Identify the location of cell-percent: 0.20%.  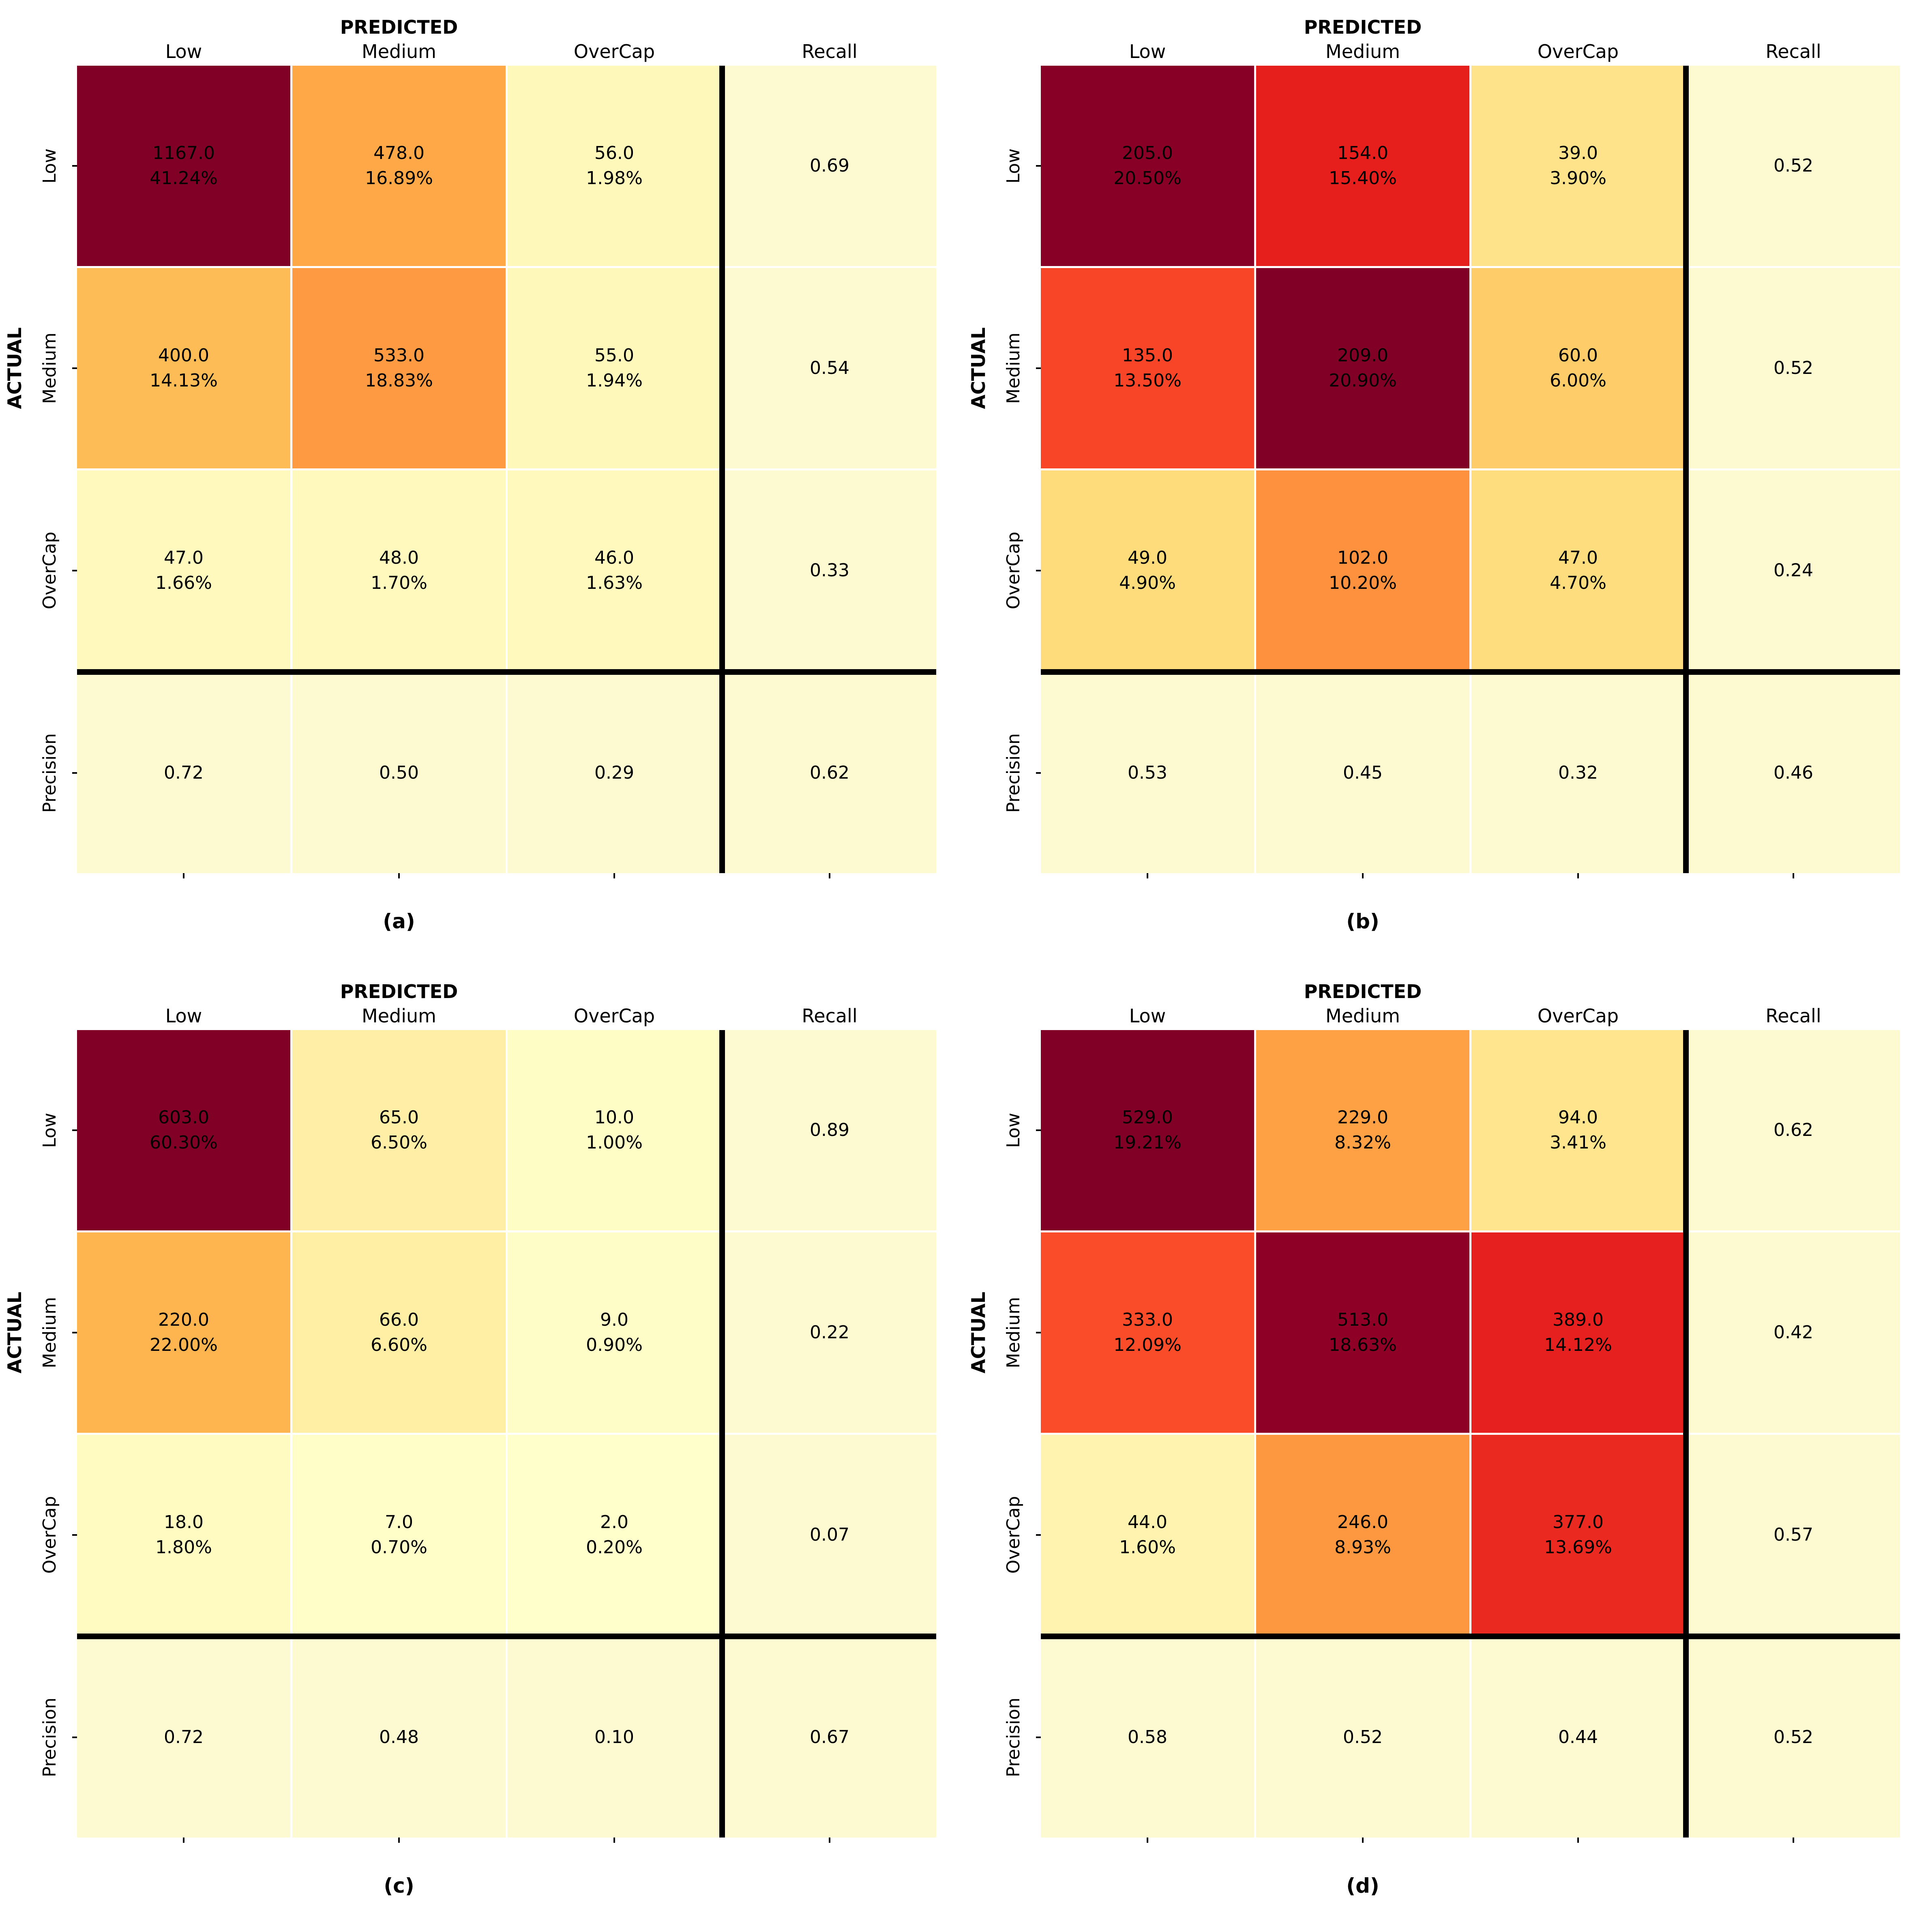
(614, 1547).